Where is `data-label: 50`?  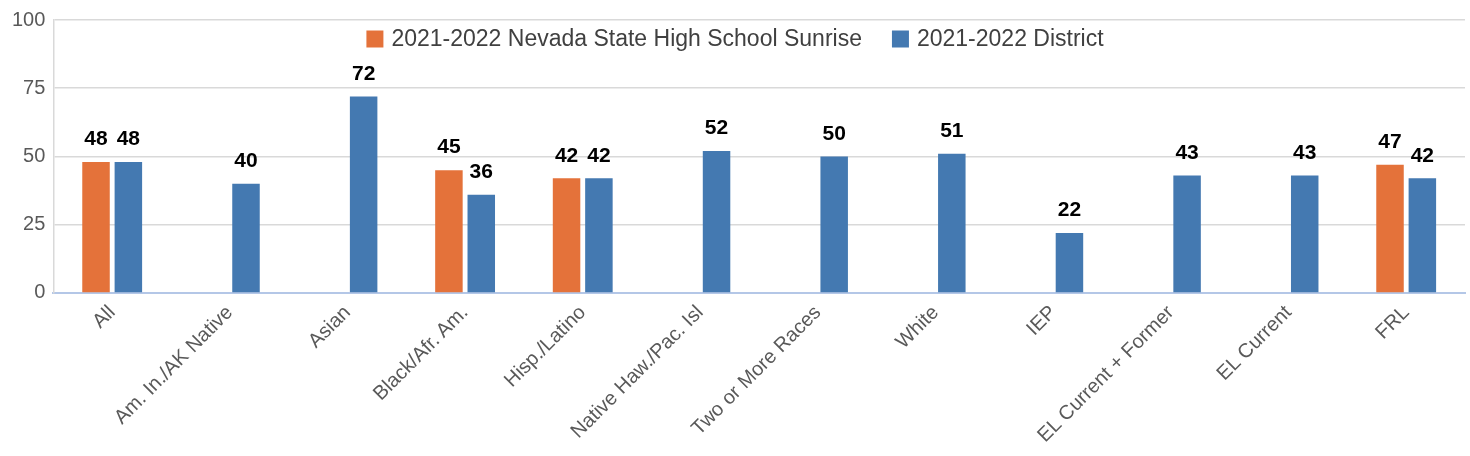 data-label: 50 is located at coordinates (834, 132).